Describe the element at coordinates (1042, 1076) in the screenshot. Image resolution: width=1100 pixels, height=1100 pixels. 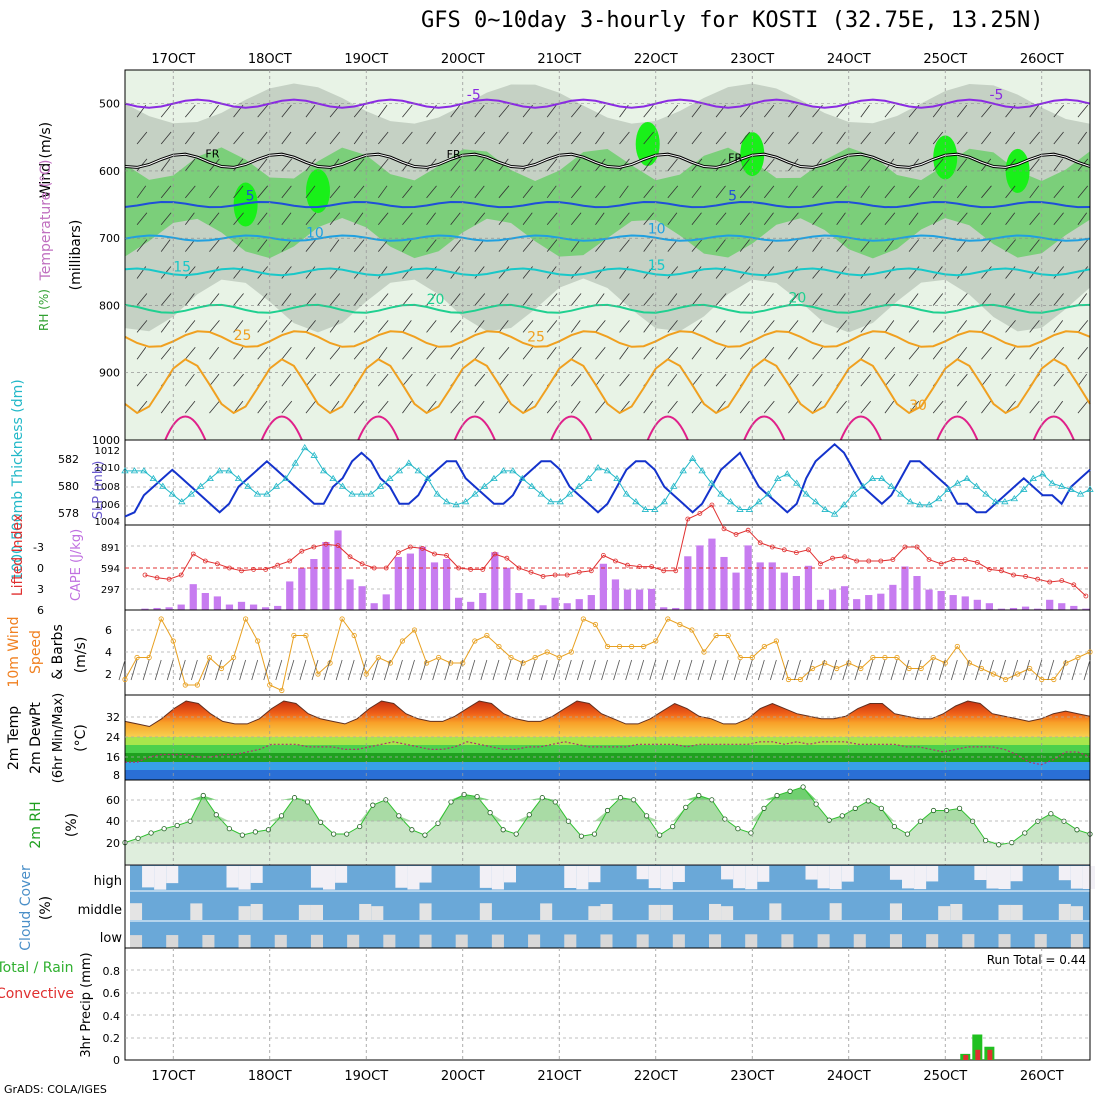
I see `bottom-time-label: 26OCT` at that location.